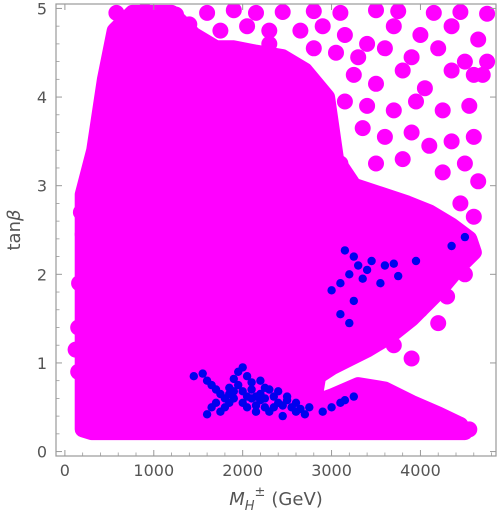  I want to click on x-axis-title-main: M, so click(237, 499).